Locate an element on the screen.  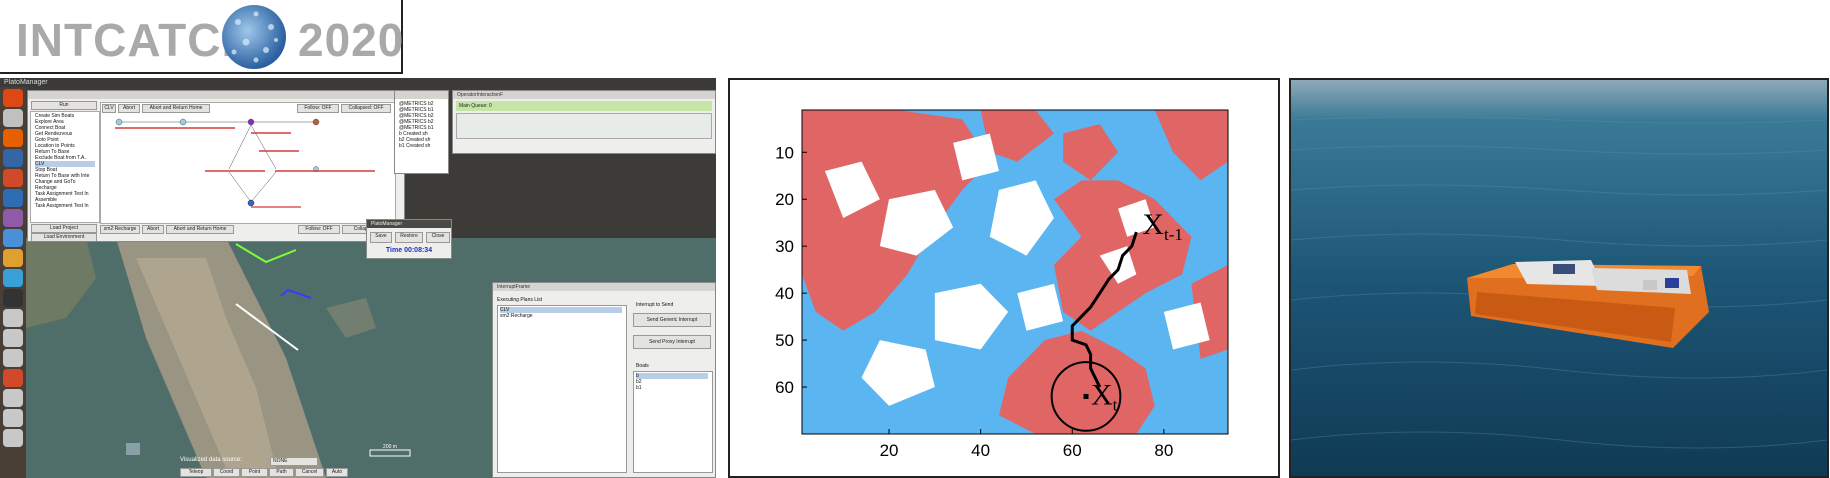
plan2-name-label: sm2:Recharge is located at coordinates (120, 229).